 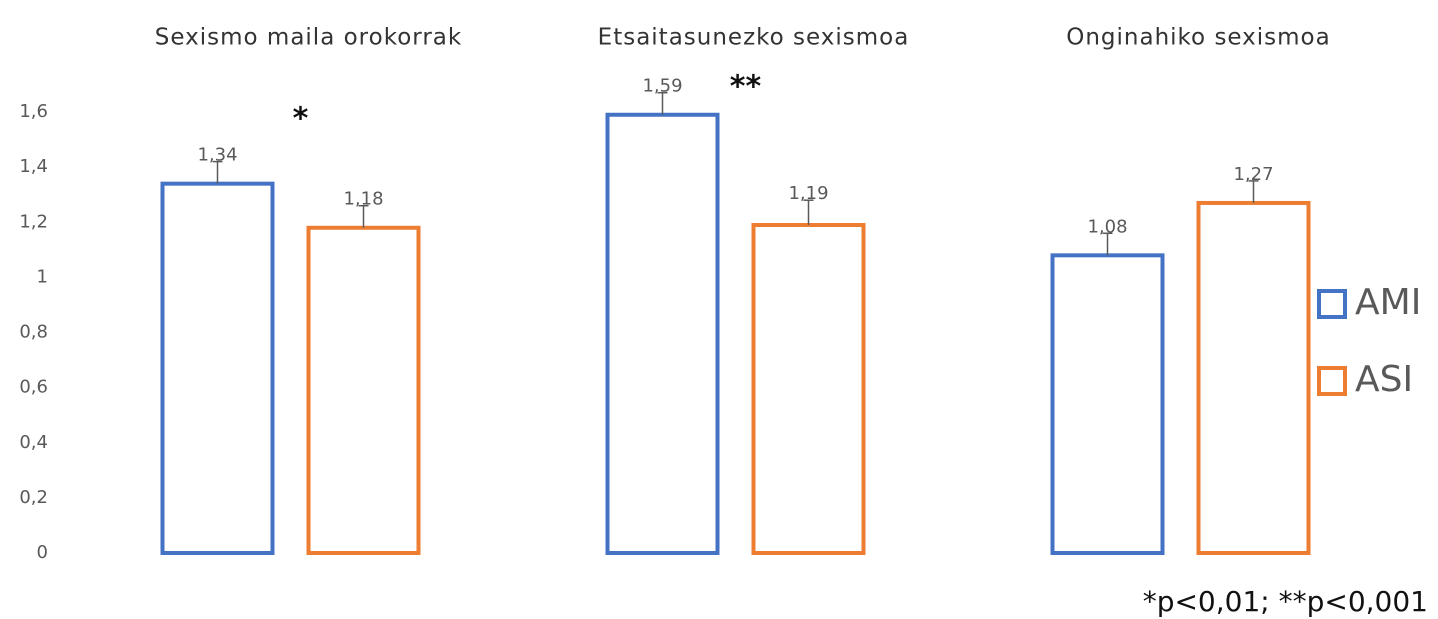 I want to click on significance-marker: **, so click(x=746, y=87).